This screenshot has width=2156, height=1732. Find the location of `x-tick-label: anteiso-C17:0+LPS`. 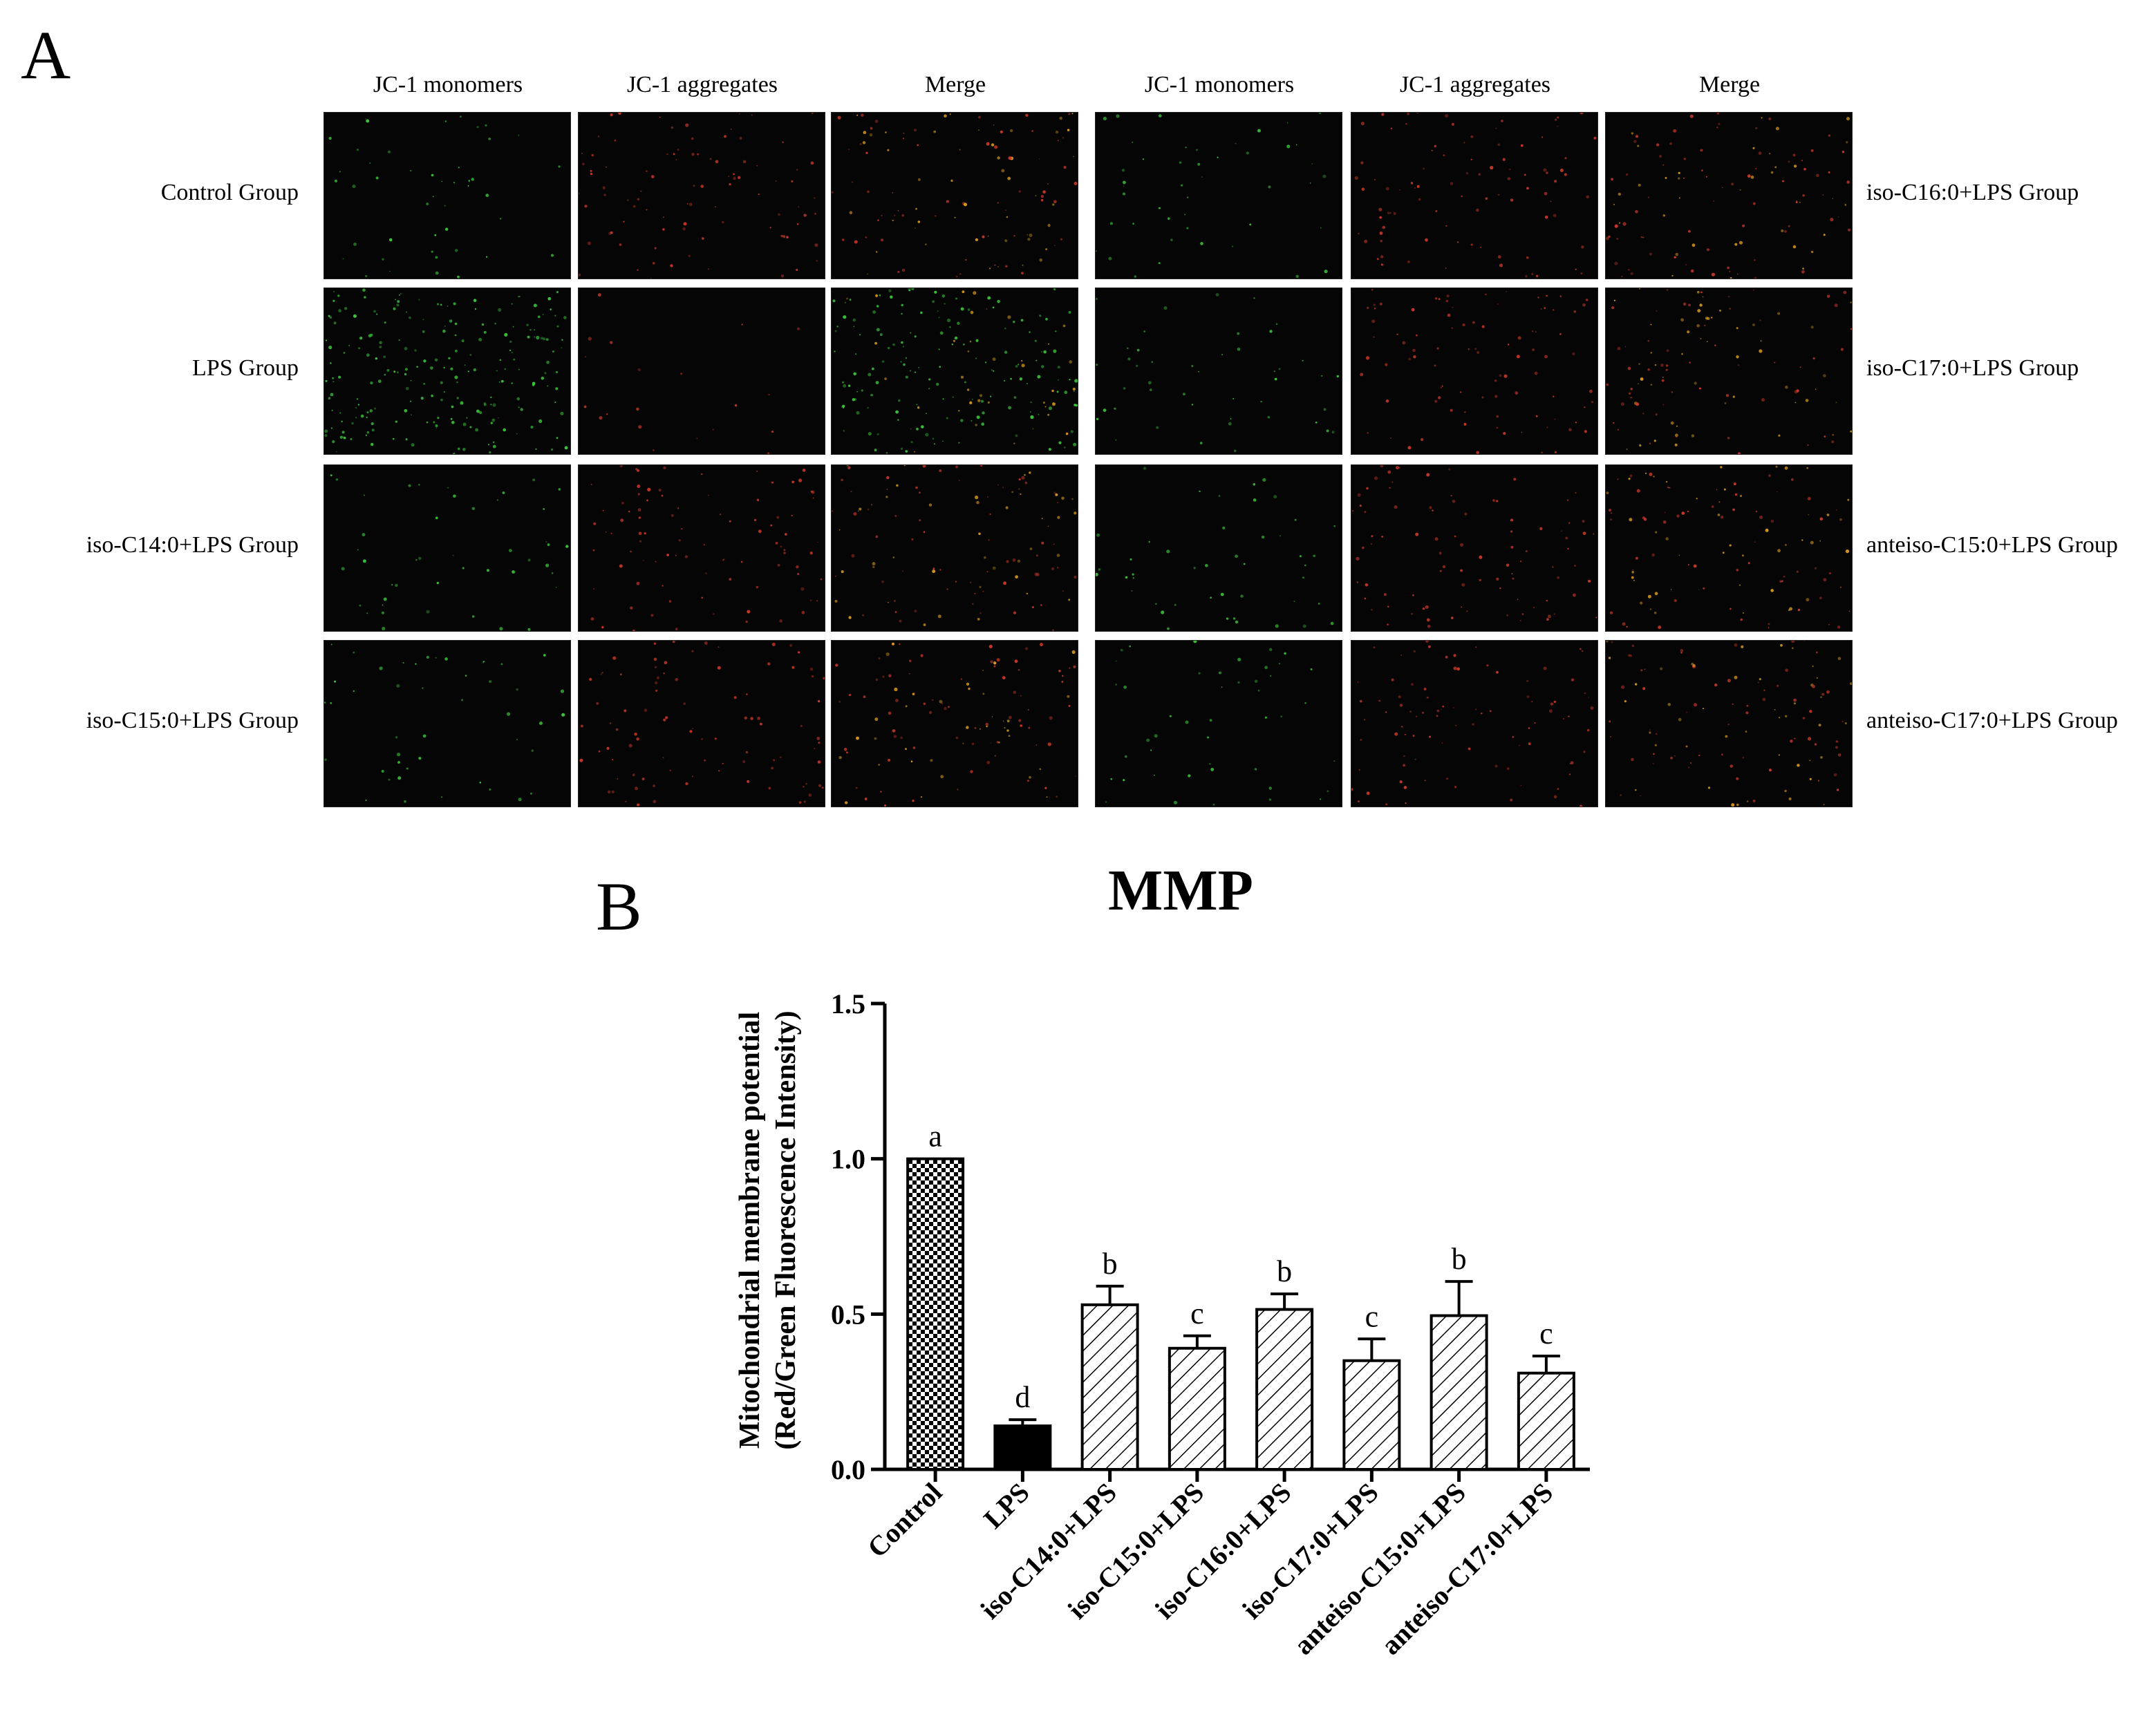

x-tick-label: anteiso-C17:0+LPS is located at coordinates (1467, 1569).